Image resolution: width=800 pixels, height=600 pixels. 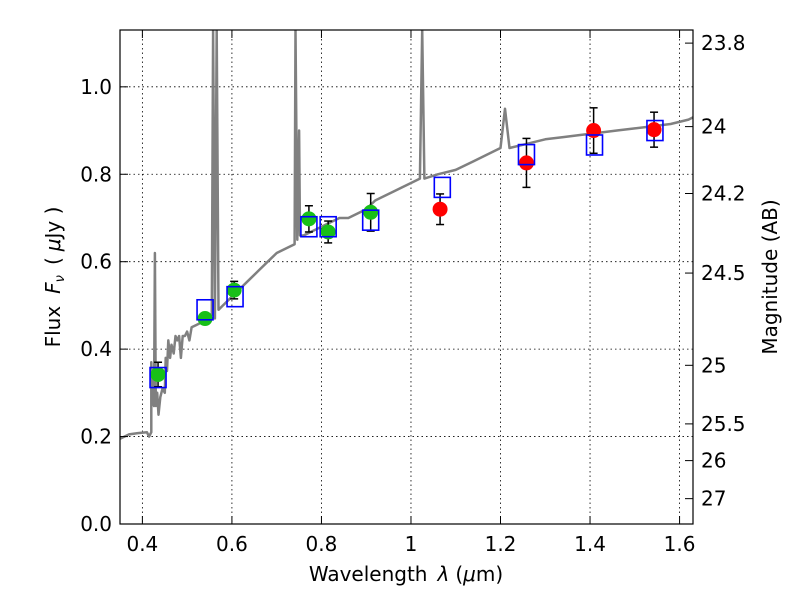 I want to click on x-tick-label: 0.6, so click(x=232, y=544).